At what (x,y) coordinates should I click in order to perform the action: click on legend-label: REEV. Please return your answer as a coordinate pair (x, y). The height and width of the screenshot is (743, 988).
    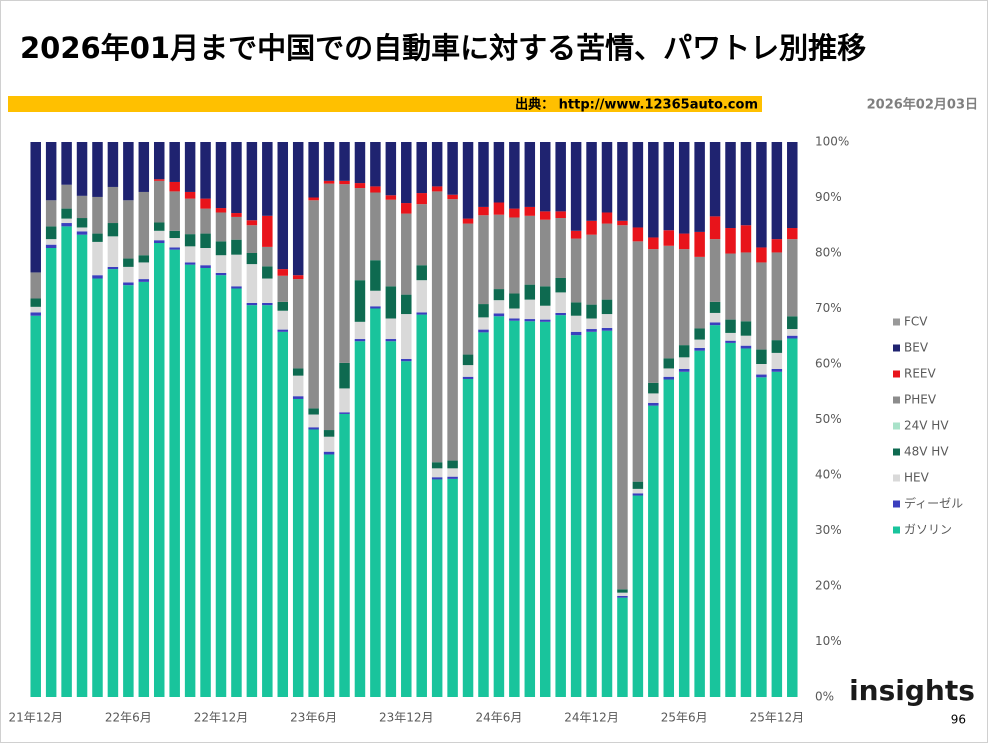
    Looking at the image, I should click on (920, 374).